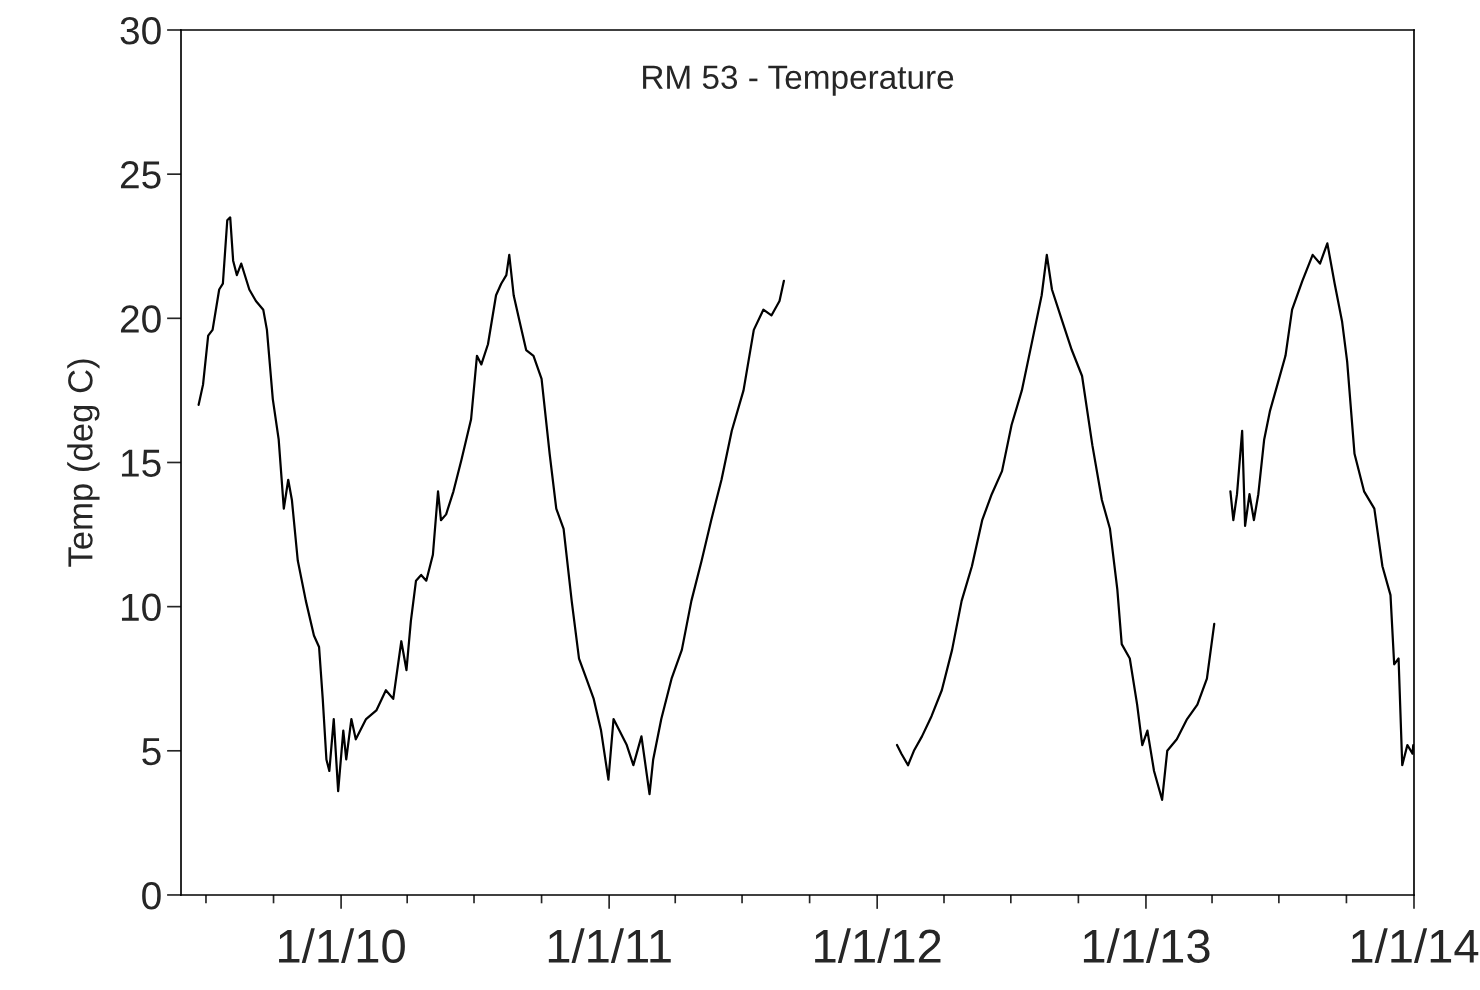 This screenshot has height=990, width=1480. What do you see at coordinates (151, 752) in the screenshot?
I see `y-tick-label: 5` at bounding box center [151, 752].